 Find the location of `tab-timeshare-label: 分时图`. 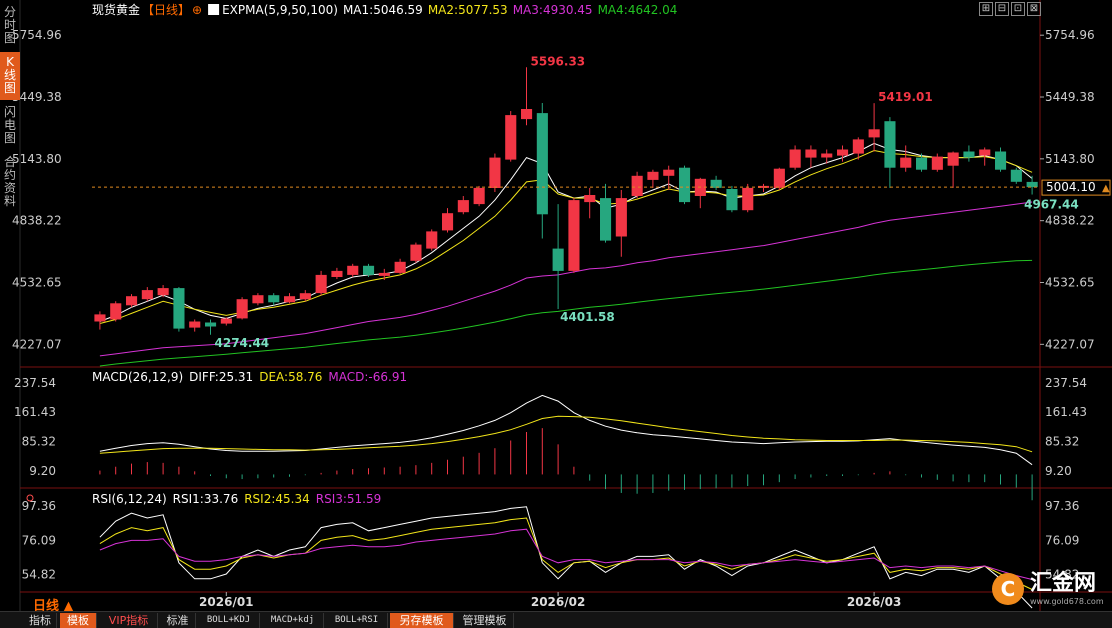

tab-timeshare-label: 分时图 is located at coordinates (9, 25).